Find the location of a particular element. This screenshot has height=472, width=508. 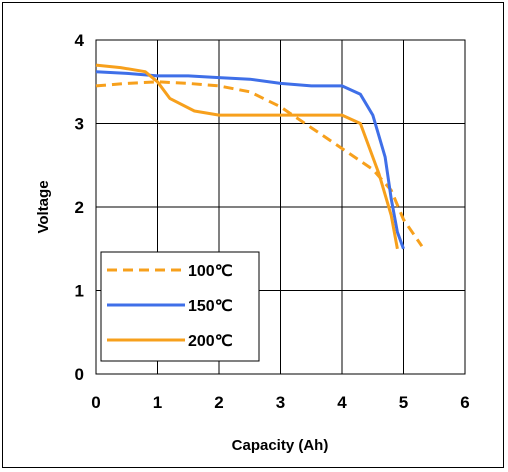

x-axis-label: Capacity (Ah) is located at coordinates (280, 445).